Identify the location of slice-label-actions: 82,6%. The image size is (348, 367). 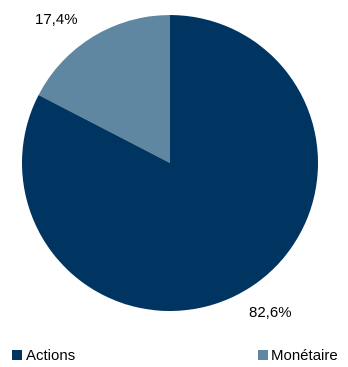
(270, 312).